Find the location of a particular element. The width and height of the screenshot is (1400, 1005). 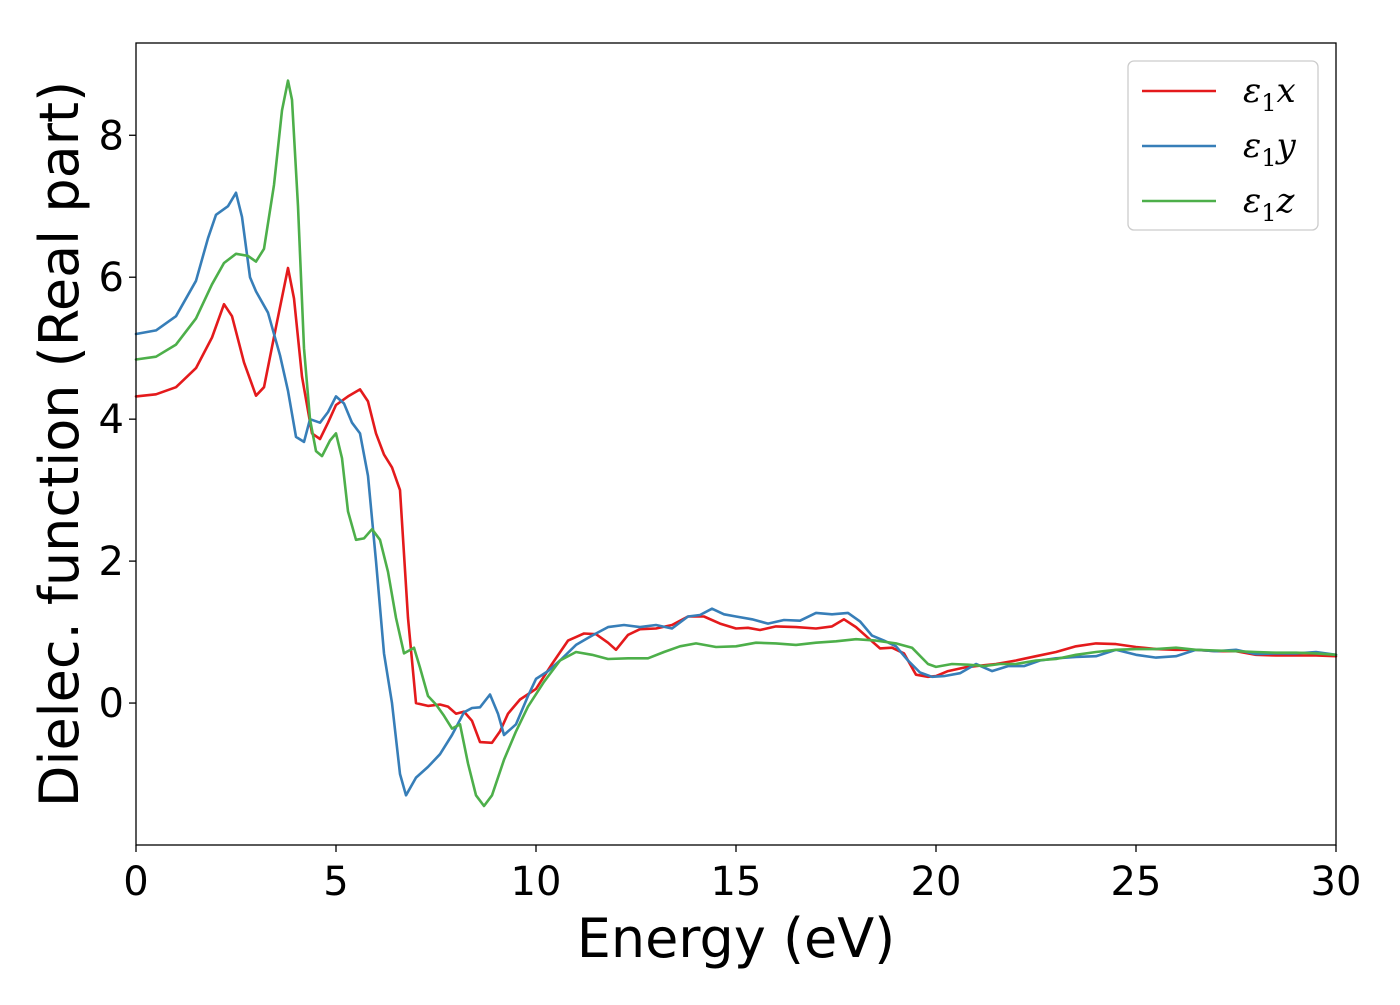

x-tick-label: 15 is located at coordinates (736, 882).